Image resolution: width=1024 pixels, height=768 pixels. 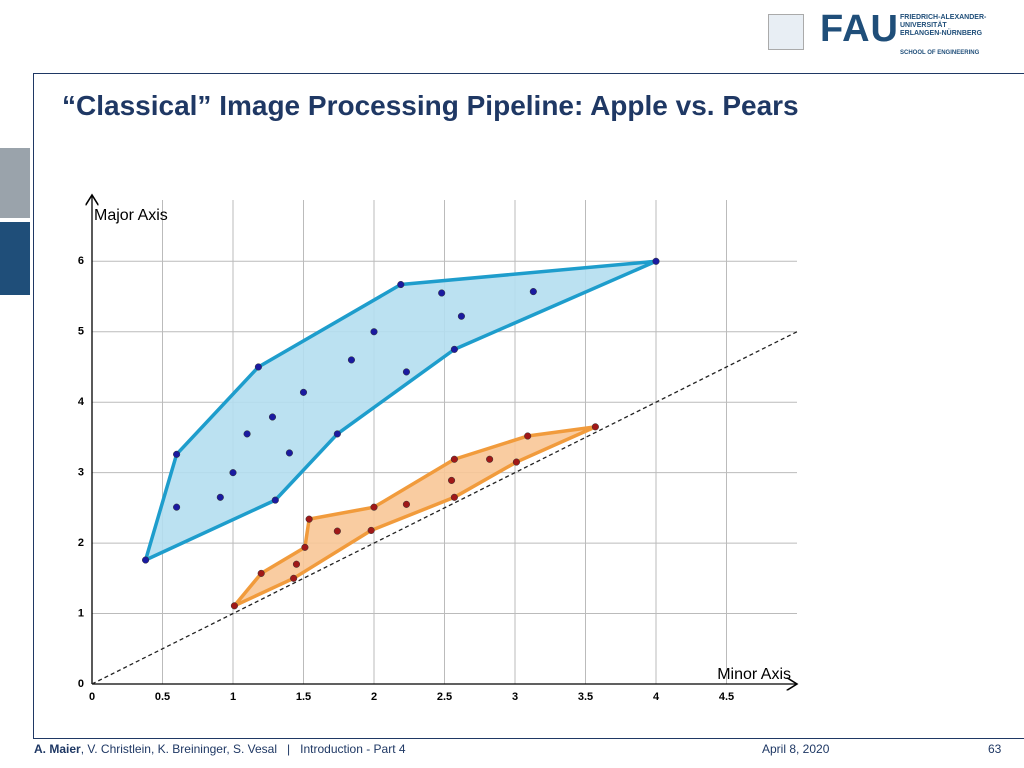 I want to click on lecture: Introduction - Part 4, so click(x=353, y=749).